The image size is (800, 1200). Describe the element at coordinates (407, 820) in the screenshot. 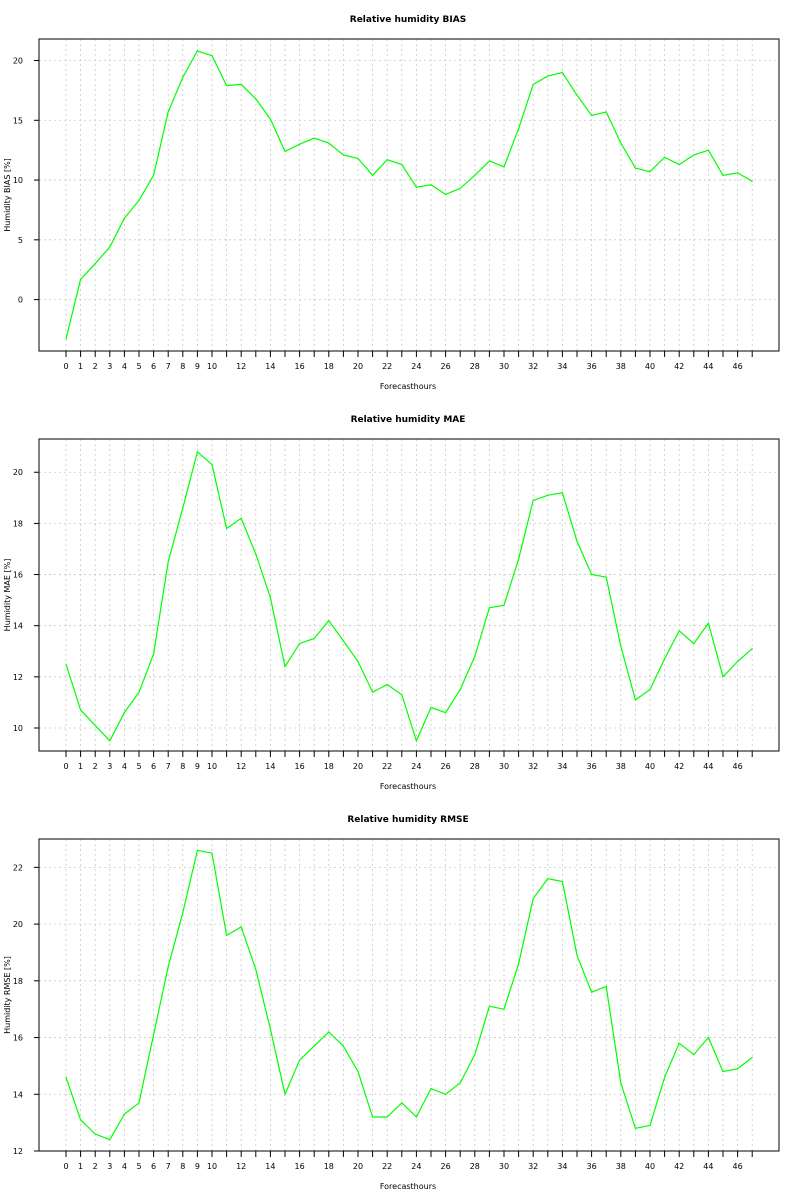

I see `chart-title: Relative humidity RMSE` at that location.